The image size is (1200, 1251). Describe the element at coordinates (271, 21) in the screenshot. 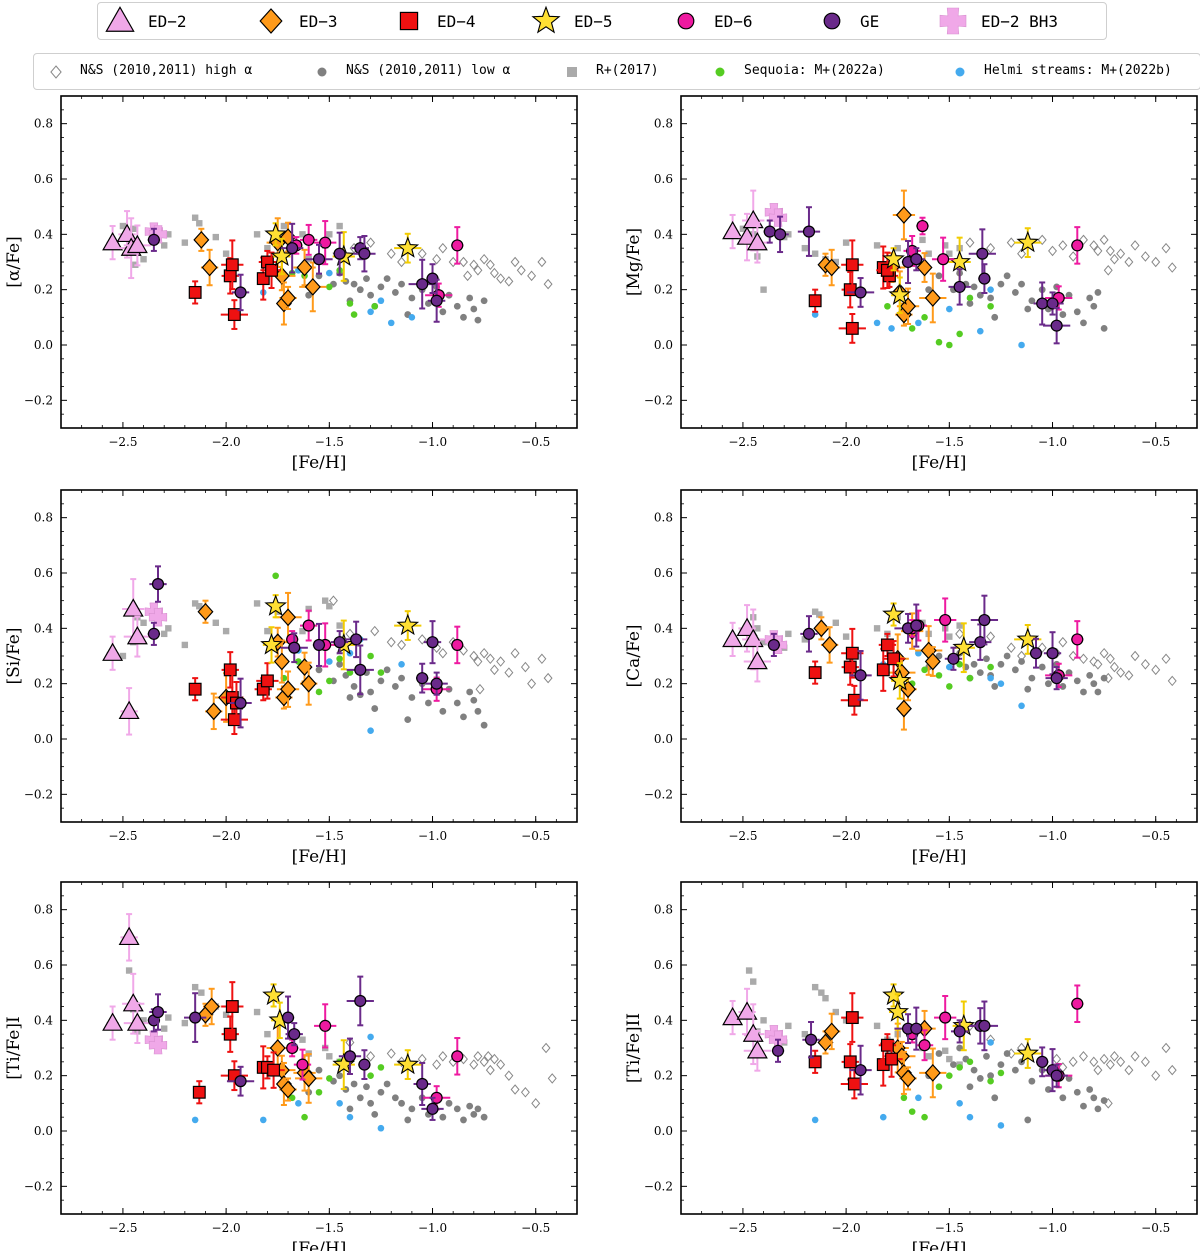

I see `legend-ed3-icon` at that location.